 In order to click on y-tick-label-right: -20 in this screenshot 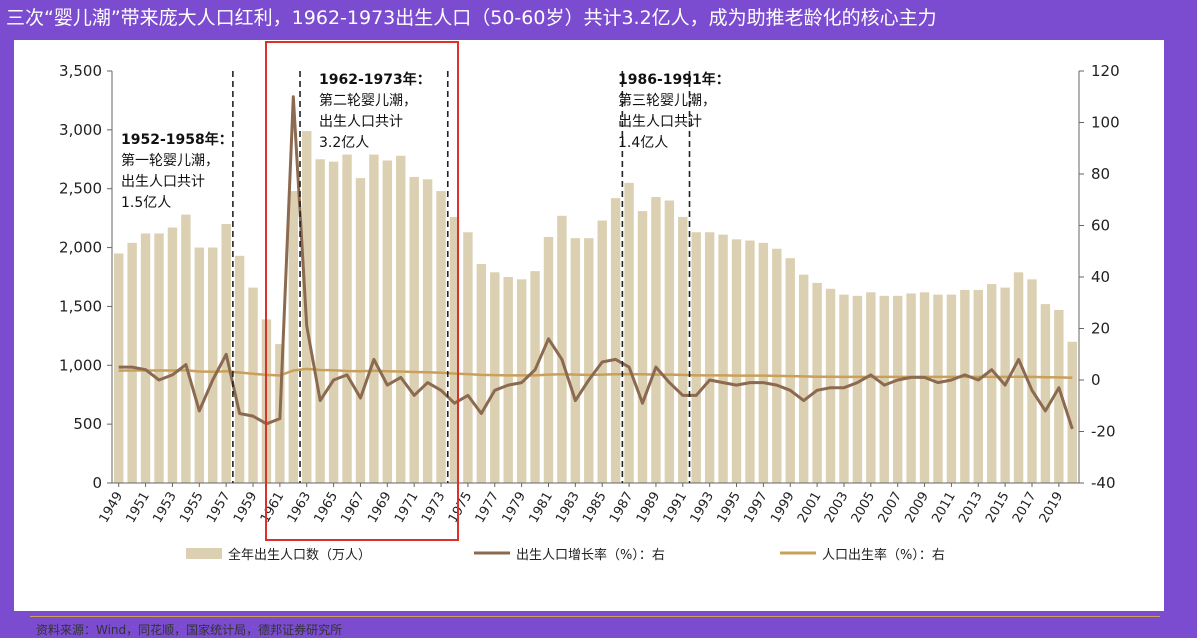, I will do `click(1103, 432)`.